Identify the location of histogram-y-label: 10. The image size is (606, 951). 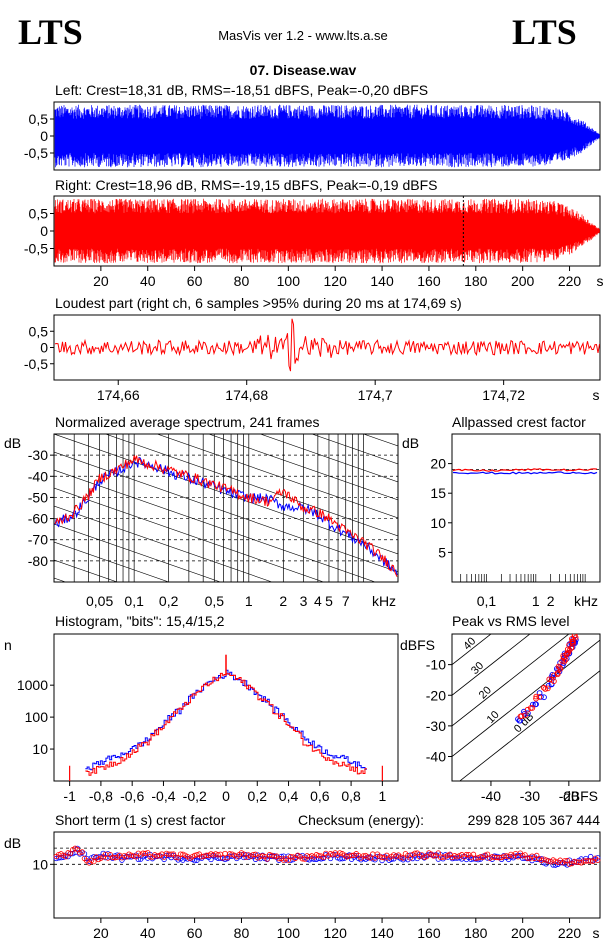
(40, 749).